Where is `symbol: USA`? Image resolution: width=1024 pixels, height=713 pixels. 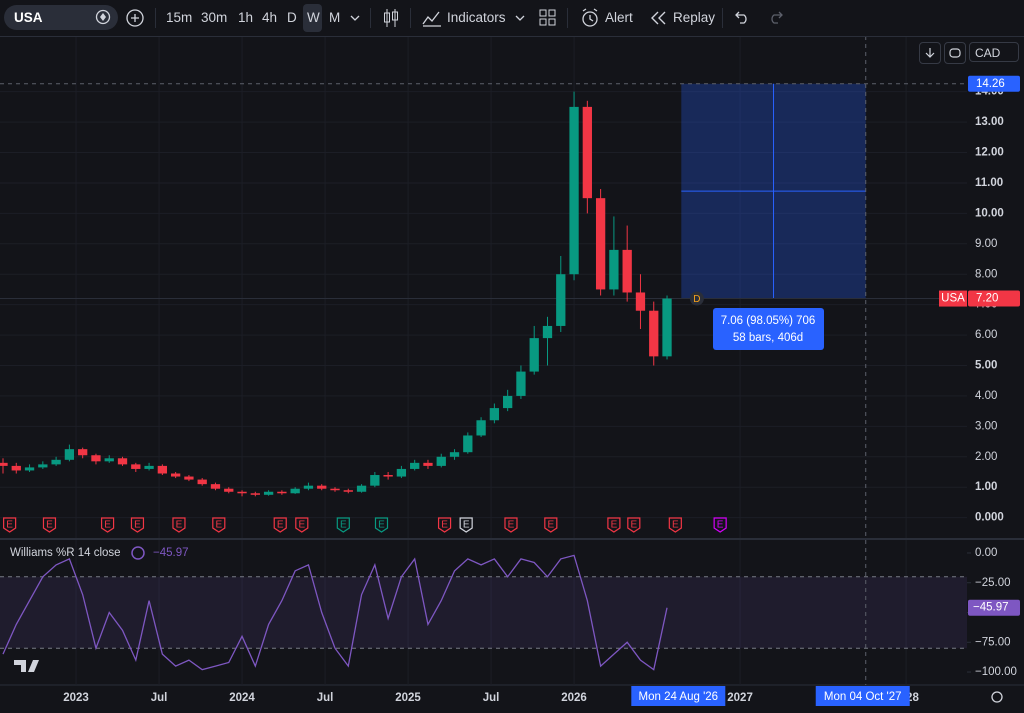 symbol: USA is located at coordinates (28, 17).